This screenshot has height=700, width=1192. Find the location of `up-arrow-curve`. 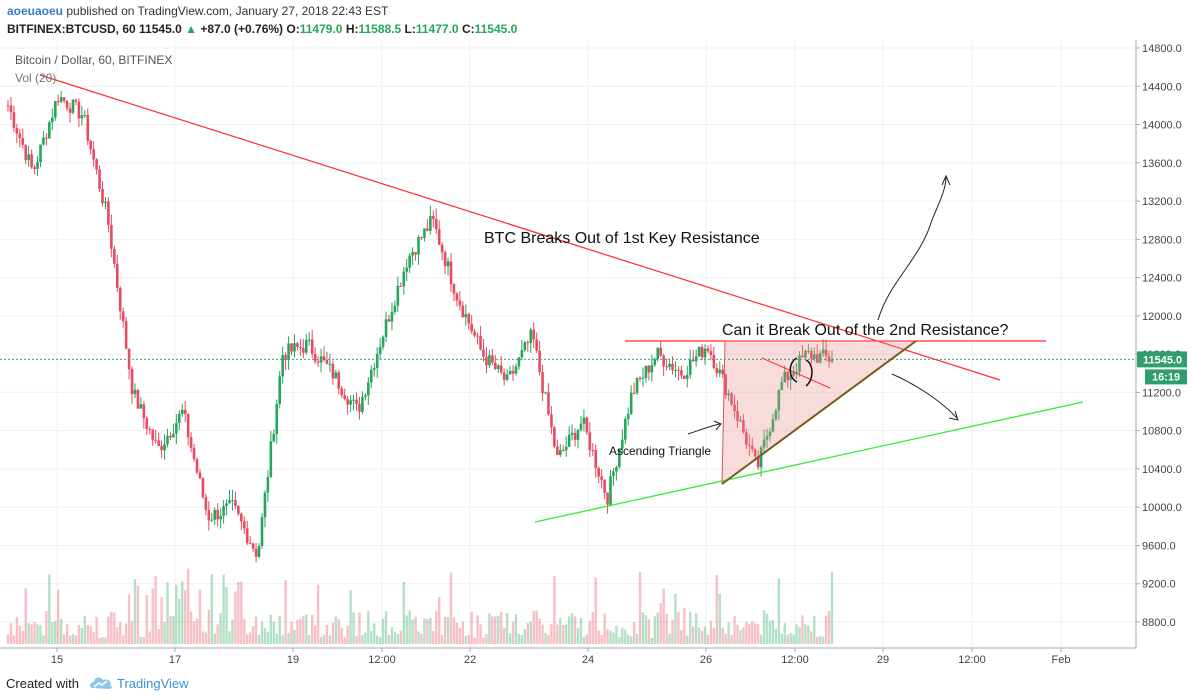

up-arrow-curve is located at coordinates (912, 248).